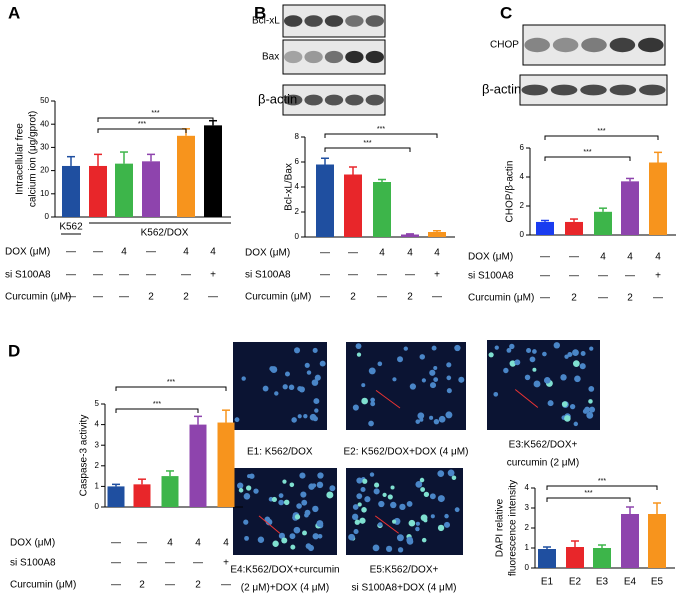  Describe the element at coordinates (522, 234) in the screenshot. I see `y-tick-label: 0` at that location.